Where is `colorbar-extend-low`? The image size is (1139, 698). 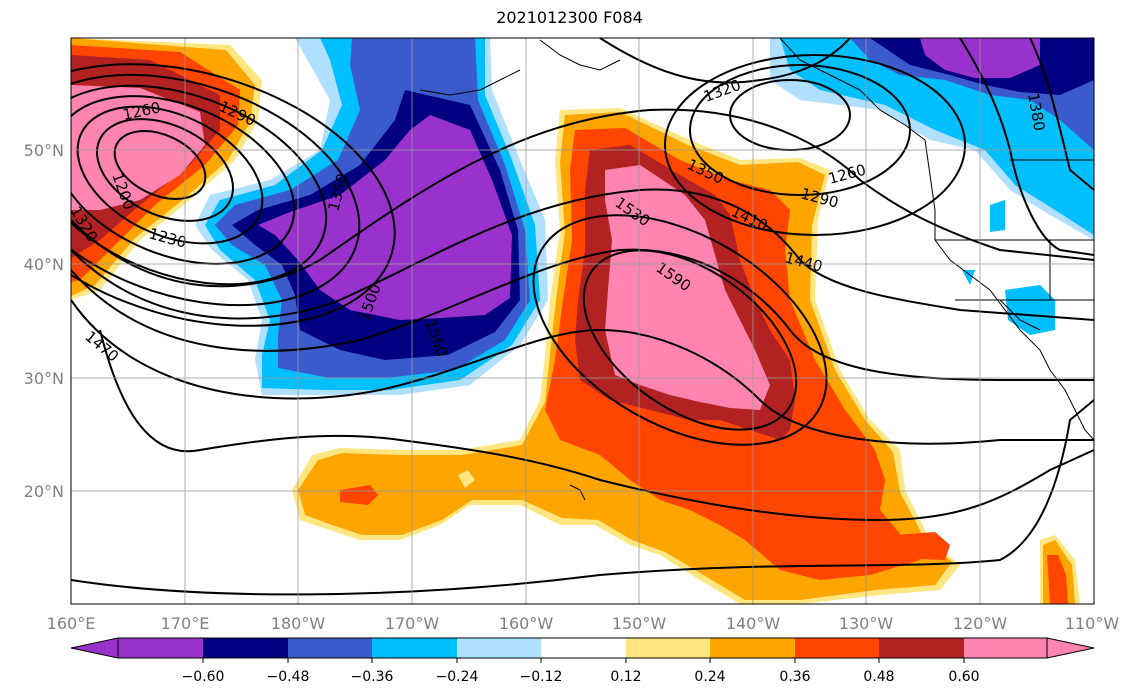
colorbar-extend-low is located at coordinates (94, 648).